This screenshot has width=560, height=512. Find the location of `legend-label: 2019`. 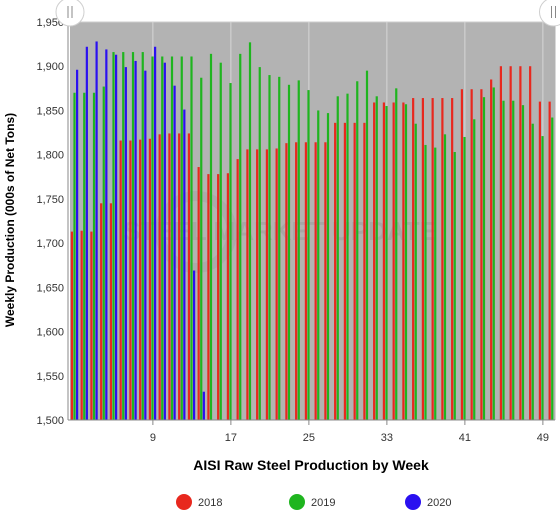

legend-label: 2019 is located at coordinates (323, 503).